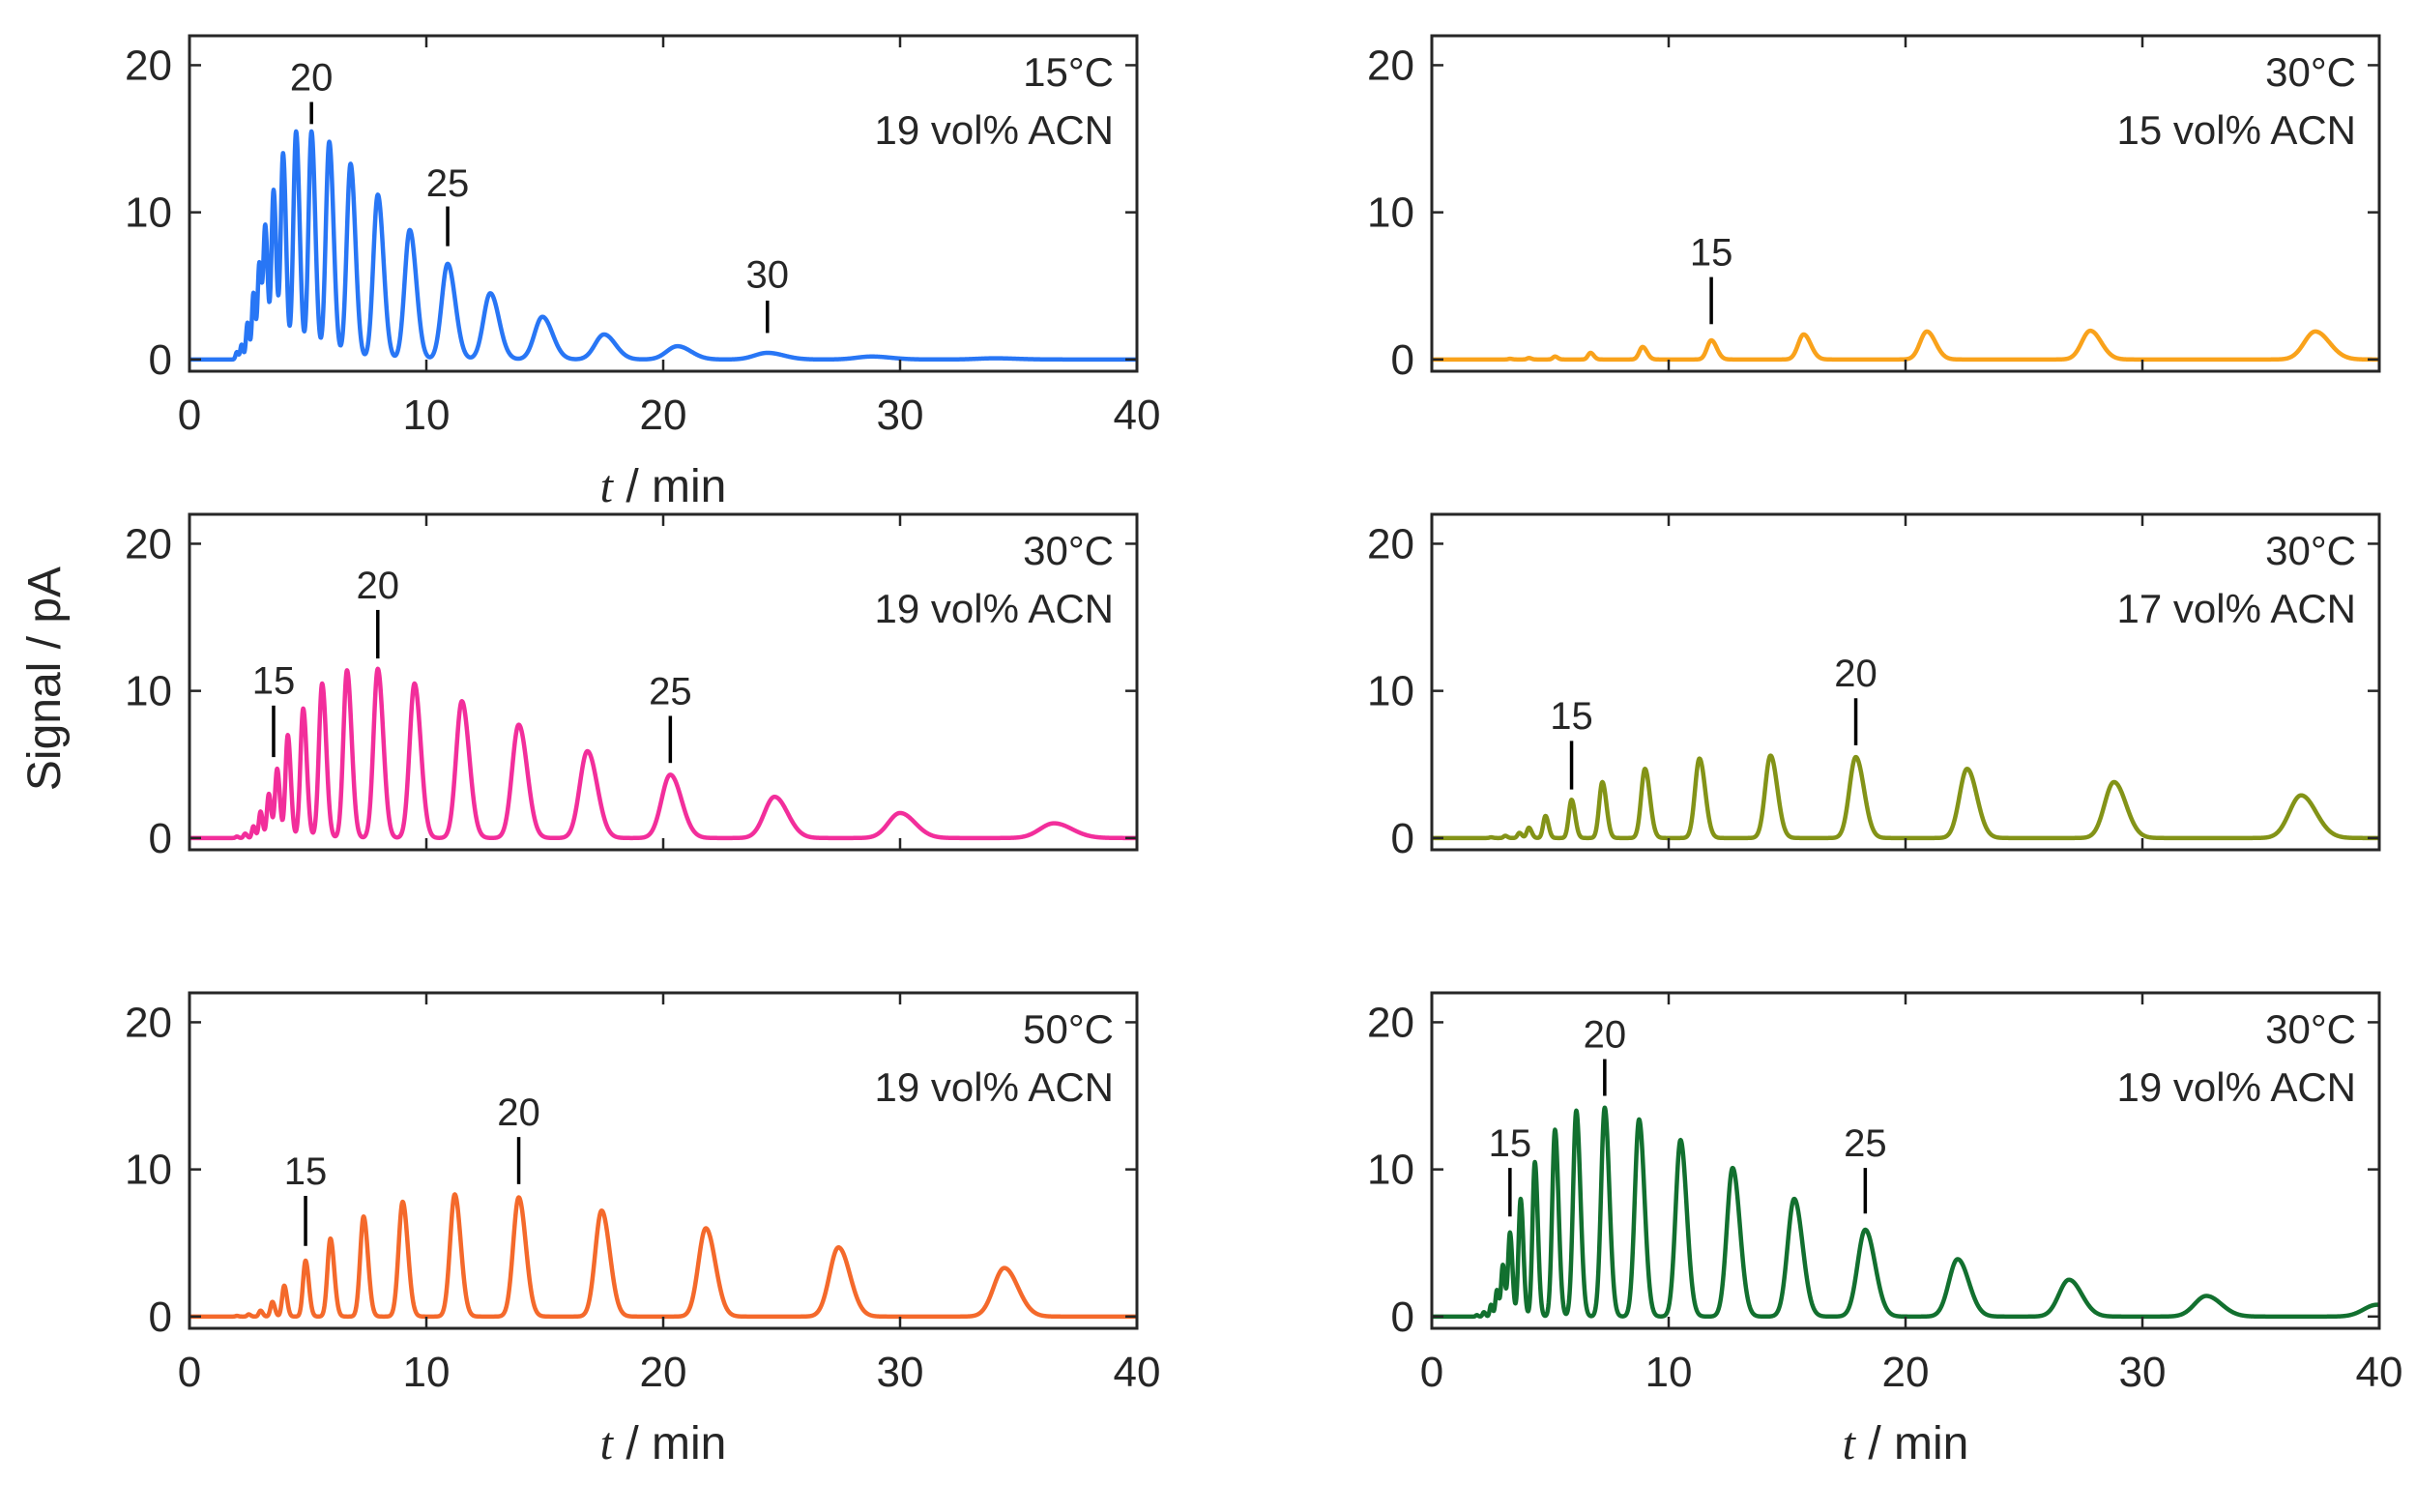 This screenshot has height=1512, width=2416. Describe the element at coordinates (45, 679) in the screenshot. I see `y-axis-label: Signal / pA` at that location.